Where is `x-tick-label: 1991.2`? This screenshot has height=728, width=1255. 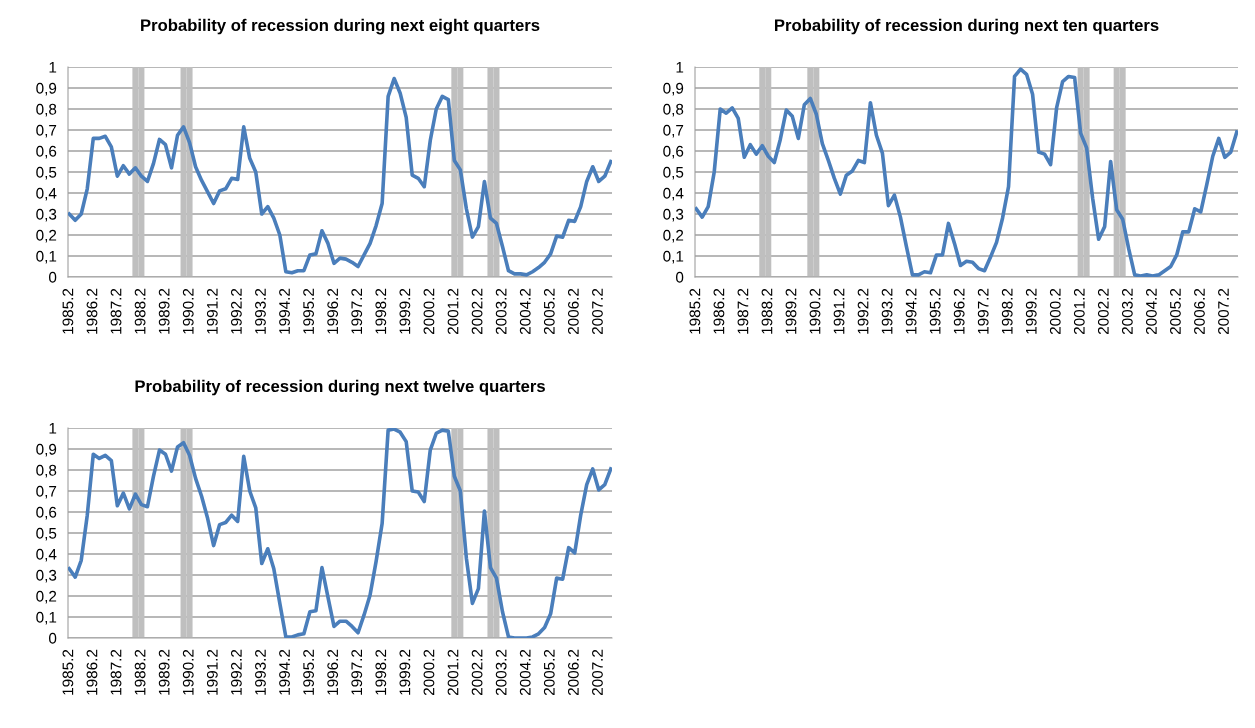 x-tick-label: 1991.2 is located at coordinates (212, 672).